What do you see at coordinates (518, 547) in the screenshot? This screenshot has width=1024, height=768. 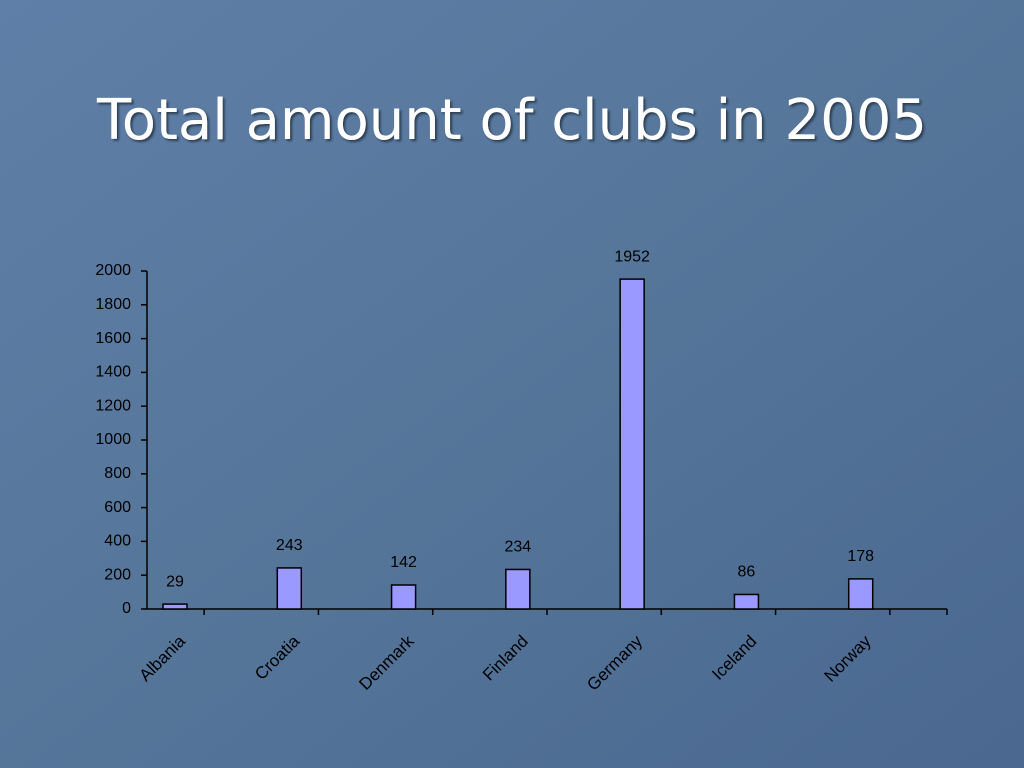 I see `value-label: 234` at bounding box center [518, 547].